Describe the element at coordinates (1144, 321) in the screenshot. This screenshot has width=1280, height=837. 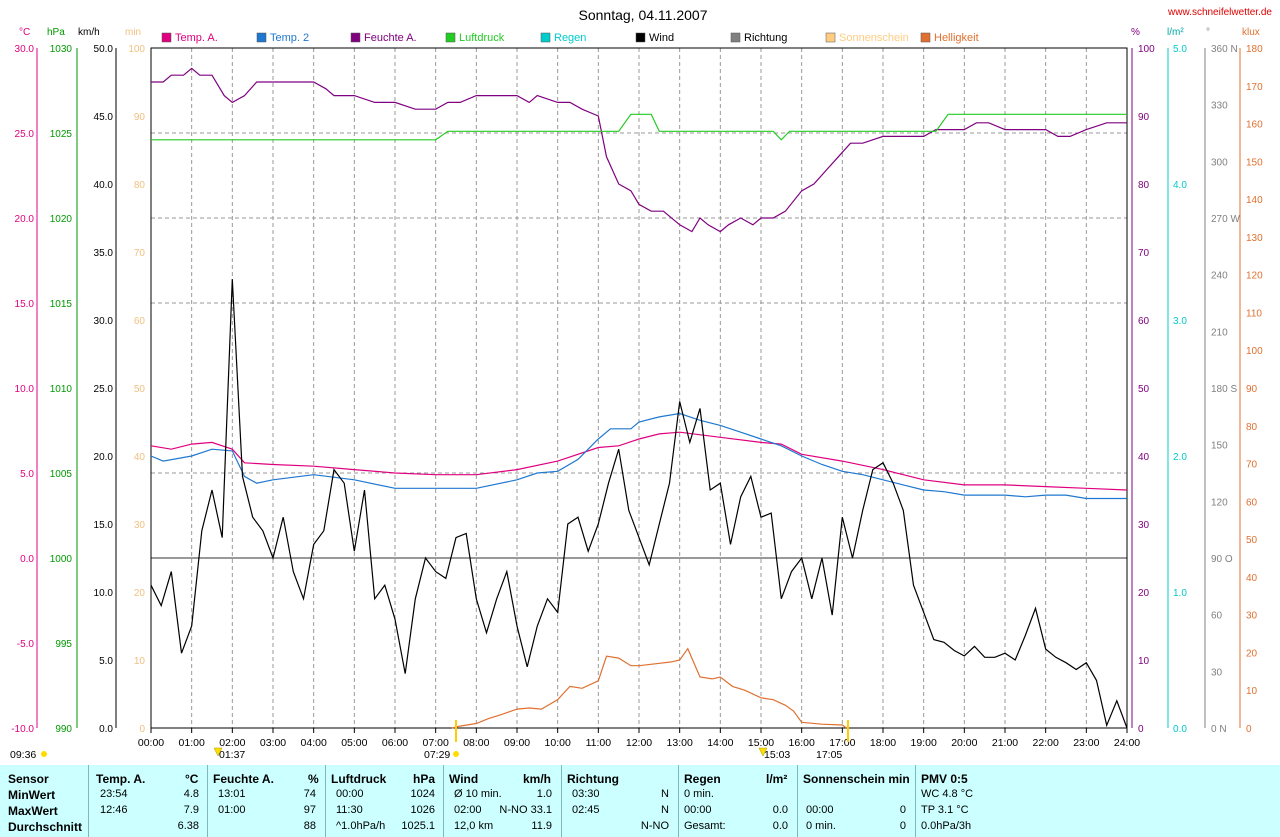
I see `humidity-axis-tick: 60` at that location.